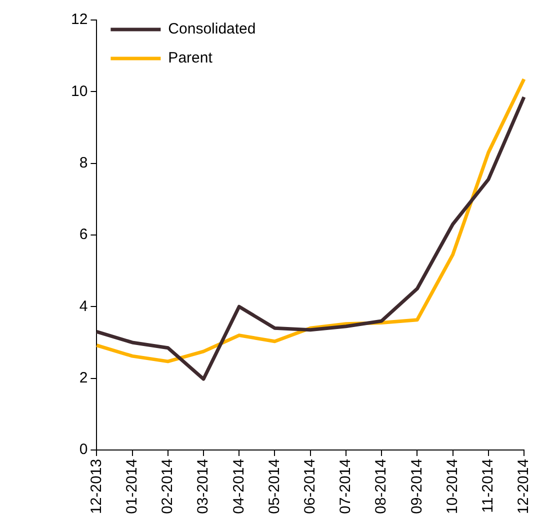 This screenshot has height=525, width=553. What do you see at coordinates (83, 377) in the screenshot?
I see `y-tick-label: 2` at bounding box center [83, 377].